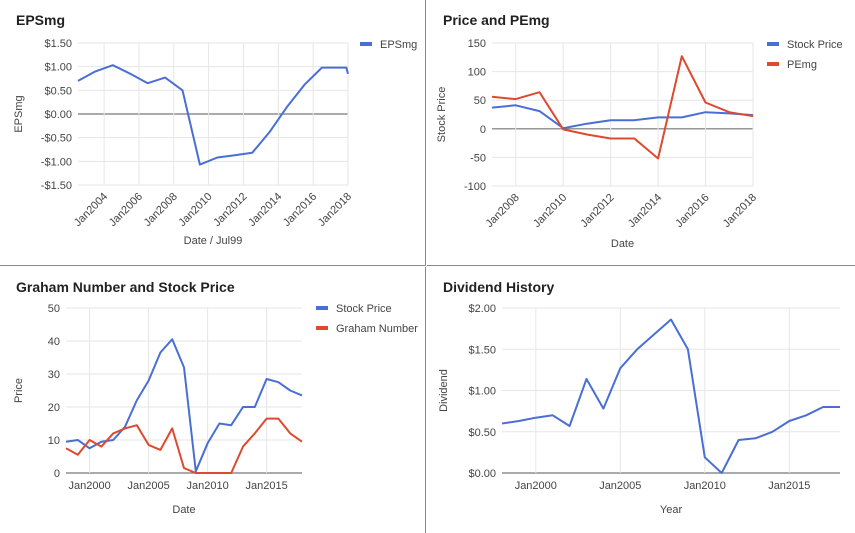  What do you see at coordinates (91, 210) in the screenshot?
I see `eps-x-tick-label: Jan2004` at bounding box center [91, 210].